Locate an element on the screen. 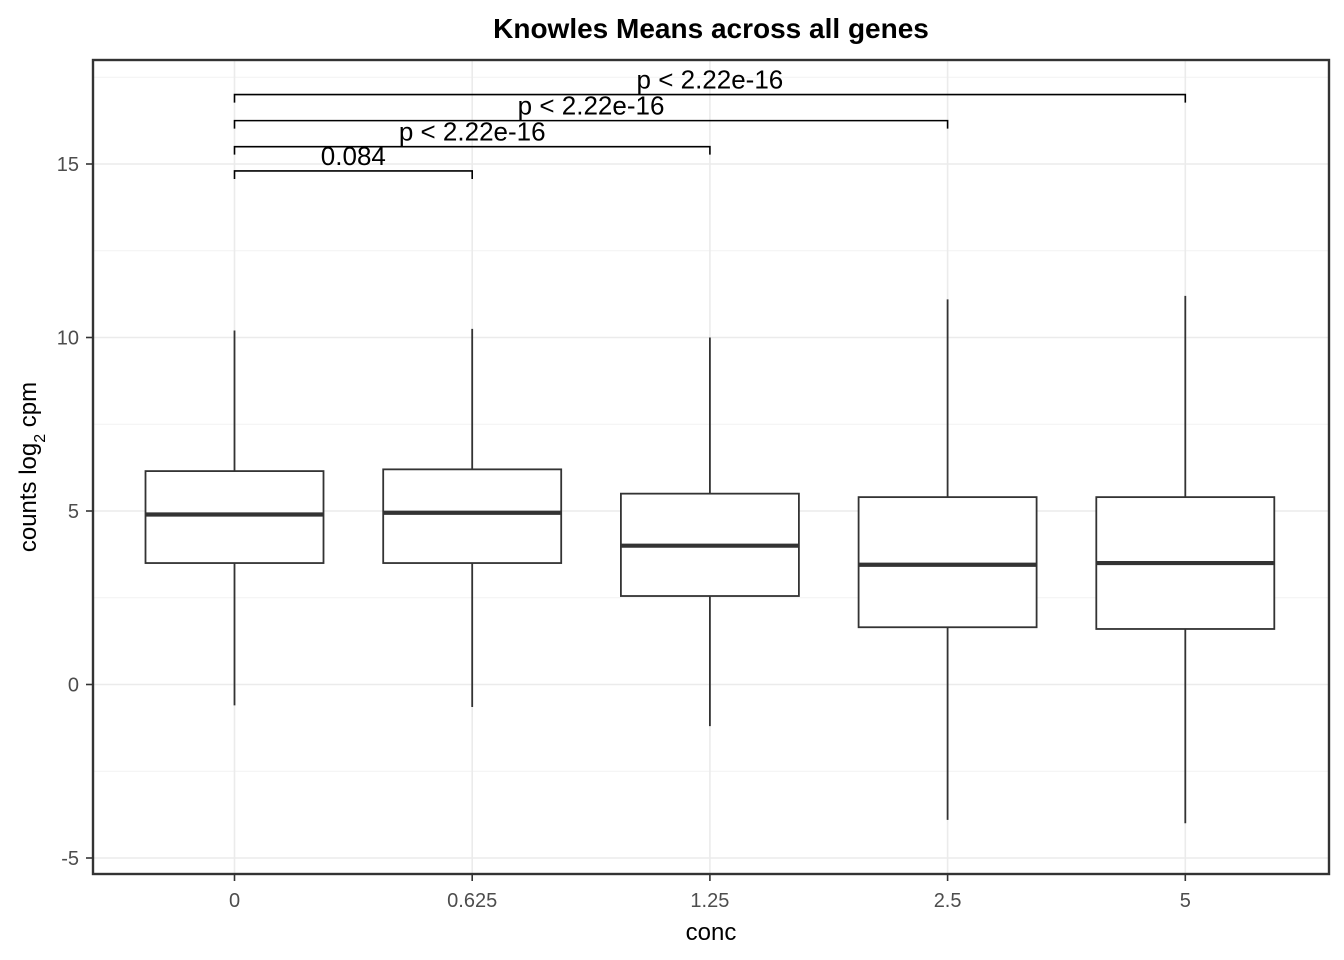 The height and width of the screenshot is (960, 1344). y-axis-title-subscript: 2 is located at coordinates (40, 438).